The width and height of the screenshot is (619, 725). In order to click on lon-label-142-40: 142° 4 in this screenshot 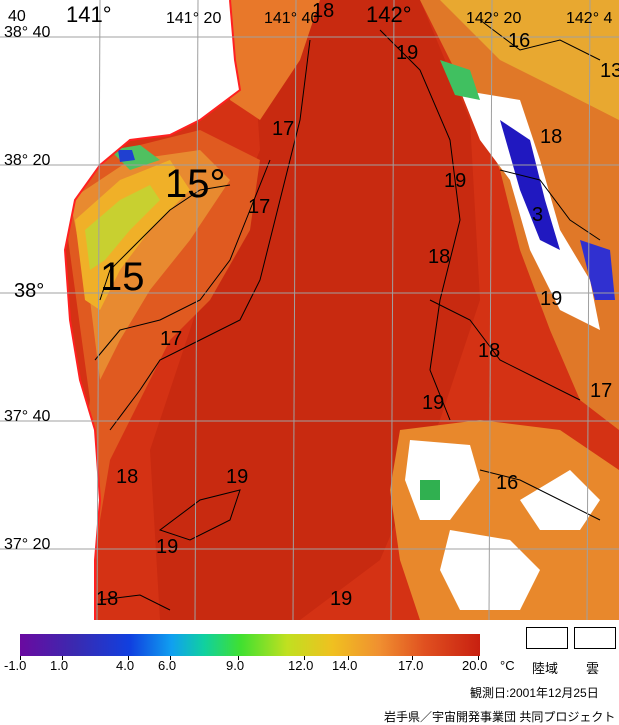, I will do `click(589, 18)`.